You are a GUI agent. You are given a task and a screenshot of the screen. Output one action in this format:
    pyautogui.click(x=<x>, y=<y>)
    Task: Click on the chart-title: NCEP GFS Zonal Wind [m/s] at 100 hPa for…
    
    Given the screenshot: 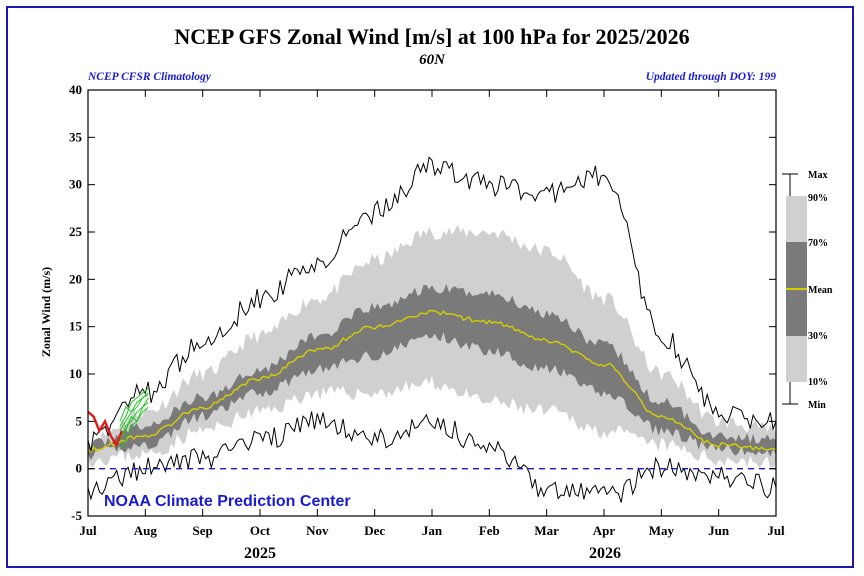 What is the action you would take?
    pyautogui.click(x=431, y=36)
    